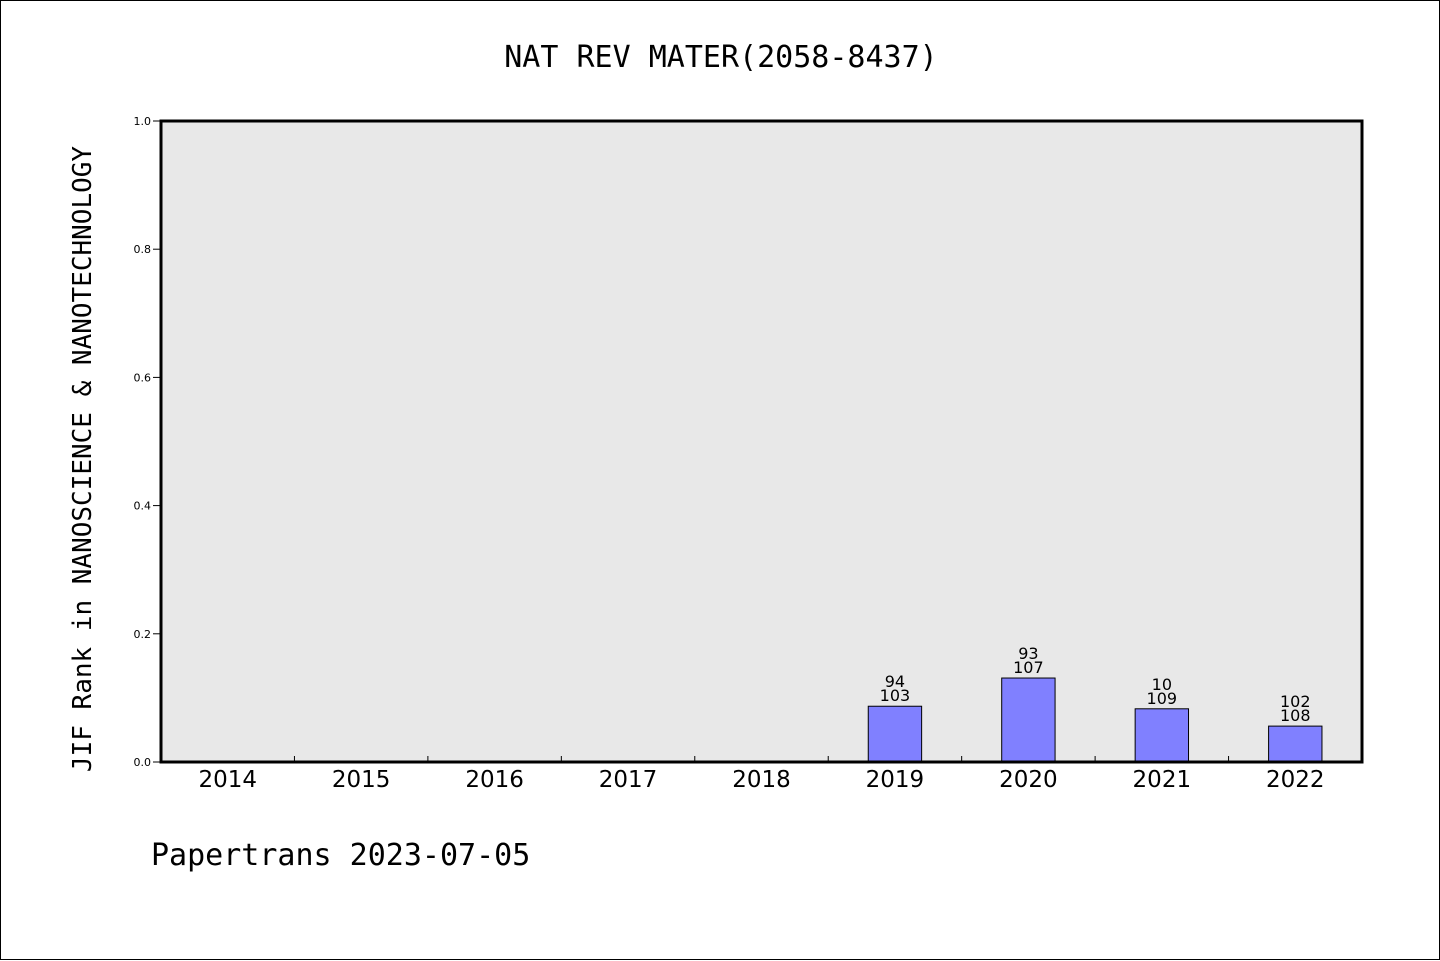  What do you see at coordinates (143, 506) in the screenshot?
I see `y-tick-label: 0.4` at bounding box center [143, 506].